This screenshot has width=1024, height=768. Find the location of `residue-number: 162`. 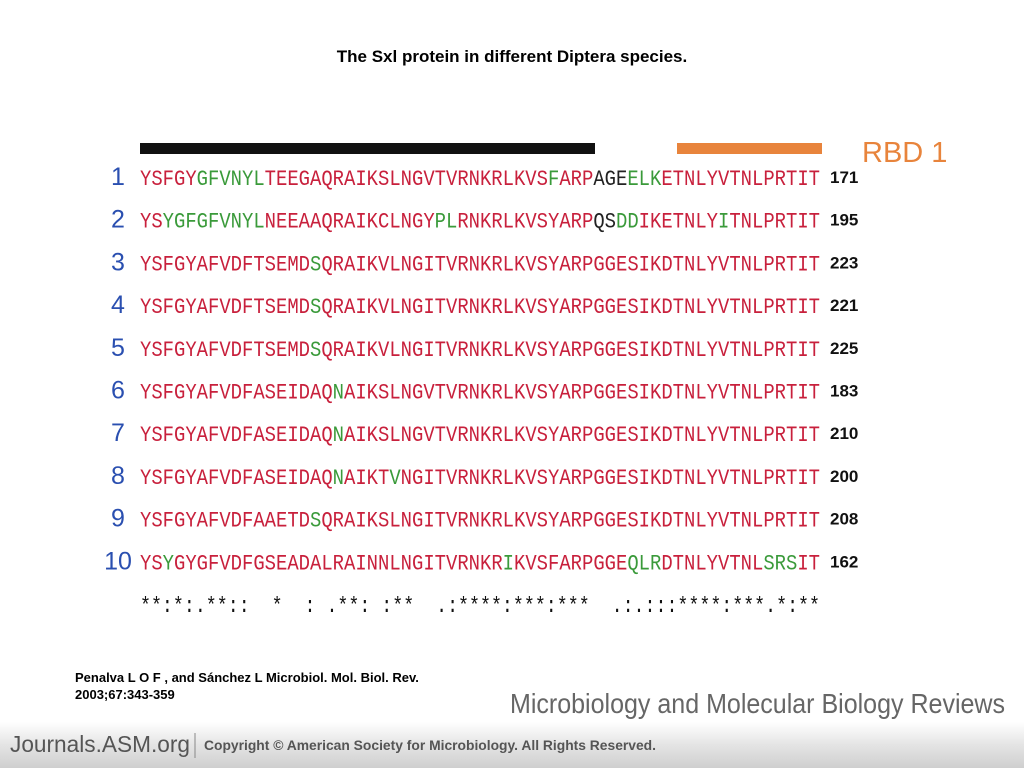

residue-number: 162 is located at coordinates (844, 561).